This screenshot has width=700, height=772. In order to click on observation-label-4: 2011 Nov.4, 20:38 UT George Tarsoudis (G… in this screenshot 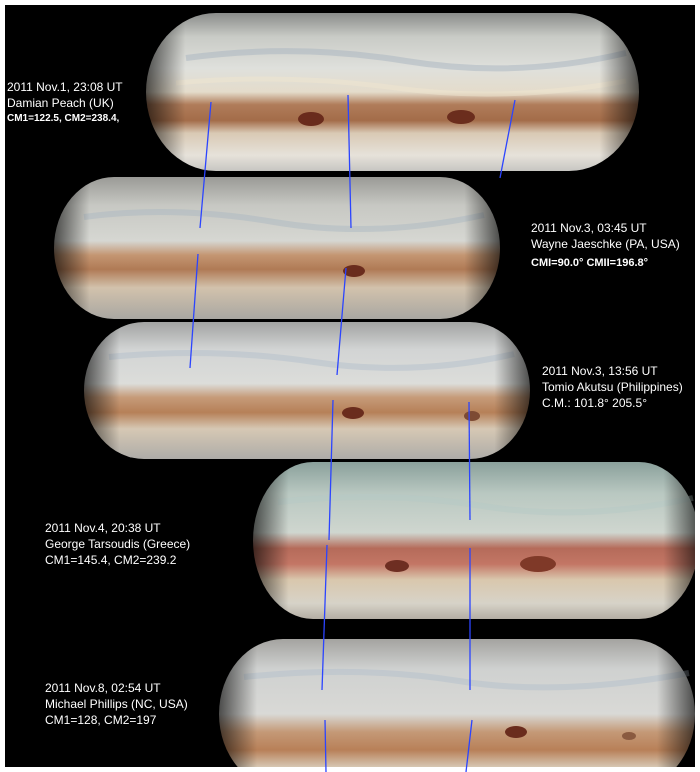, I will do `click(117, 544)`.